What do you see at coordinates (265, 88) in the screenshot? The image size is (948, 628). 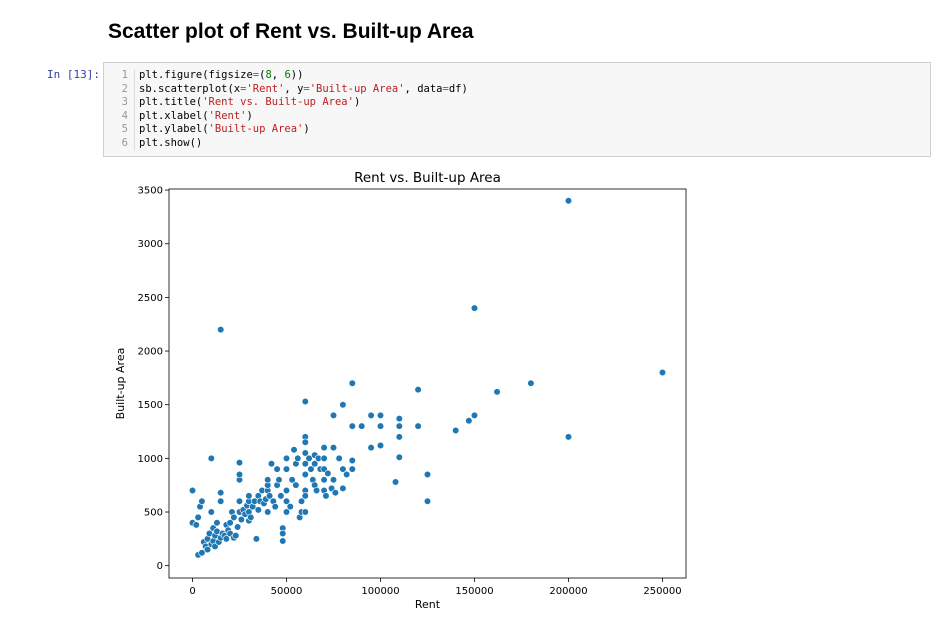 I see `code-token: 'Rent'` at bounding box center [265, 88].